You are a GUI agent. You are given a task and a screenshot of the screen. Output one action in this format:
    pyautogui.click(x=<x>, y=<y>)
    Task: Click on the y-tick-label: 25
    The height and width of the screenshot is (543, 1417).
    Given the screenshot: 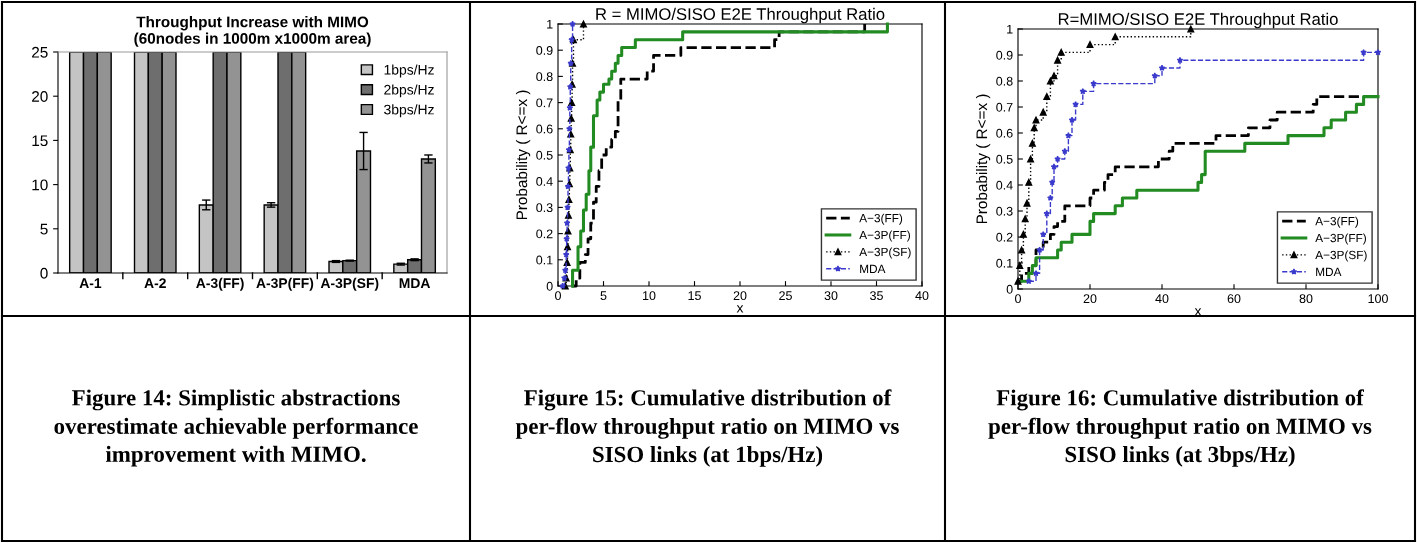 What is the action you would take?
    pyautogui.click(x=40, y=52)
    